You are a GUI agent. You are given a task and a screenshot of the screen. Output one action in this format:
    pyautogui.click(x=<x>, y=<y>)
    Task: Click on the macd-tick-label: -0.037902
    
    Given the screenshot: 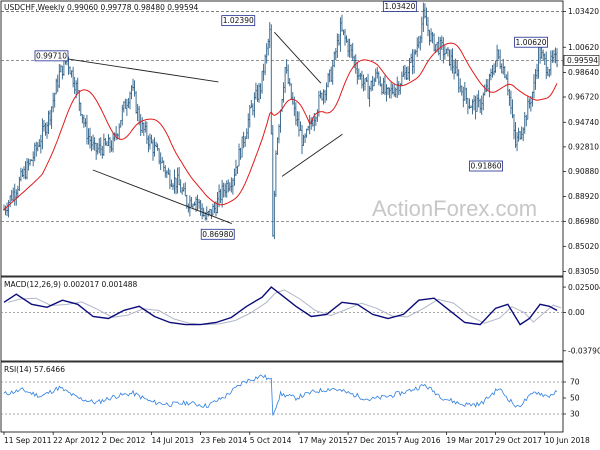 What is the action you would take?
    pyautogui.click(x=584, y=351)
    